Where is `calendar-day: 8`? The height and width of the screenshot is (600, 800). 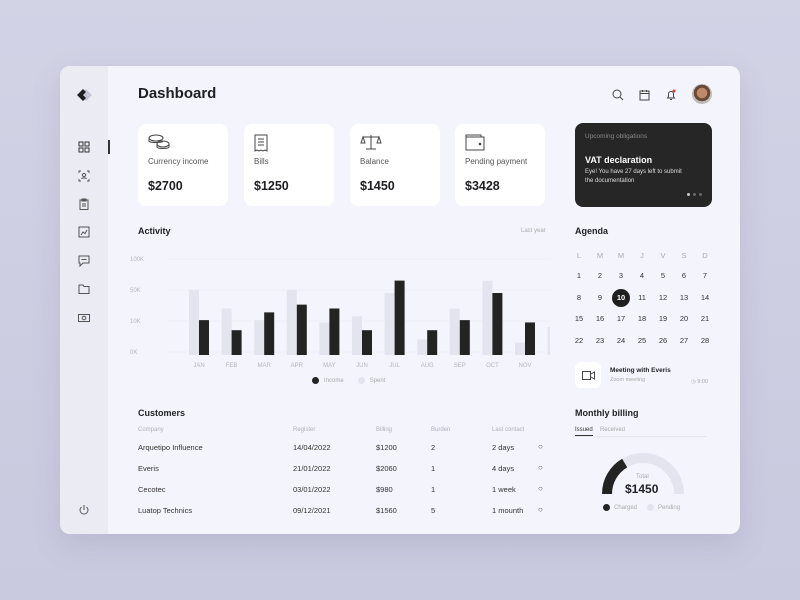 calendar-day: 8 is located at coordinates (579, 297).